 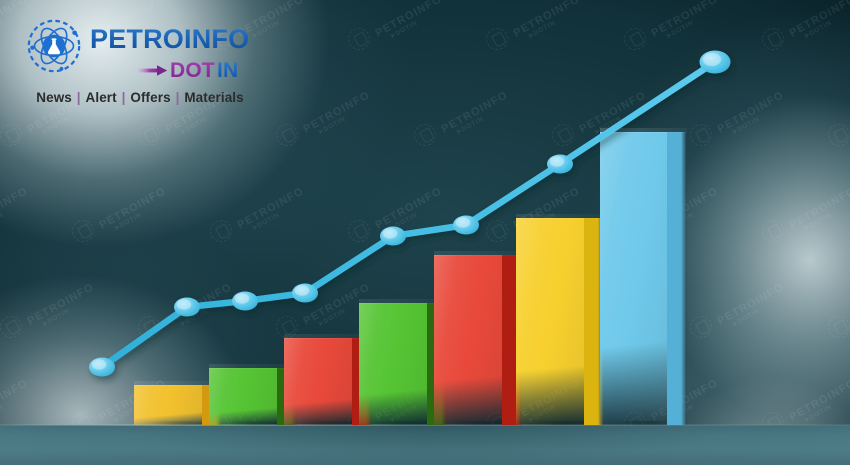 I want to click on tagline-item-alert: Alert, so click(x=101, y=97).